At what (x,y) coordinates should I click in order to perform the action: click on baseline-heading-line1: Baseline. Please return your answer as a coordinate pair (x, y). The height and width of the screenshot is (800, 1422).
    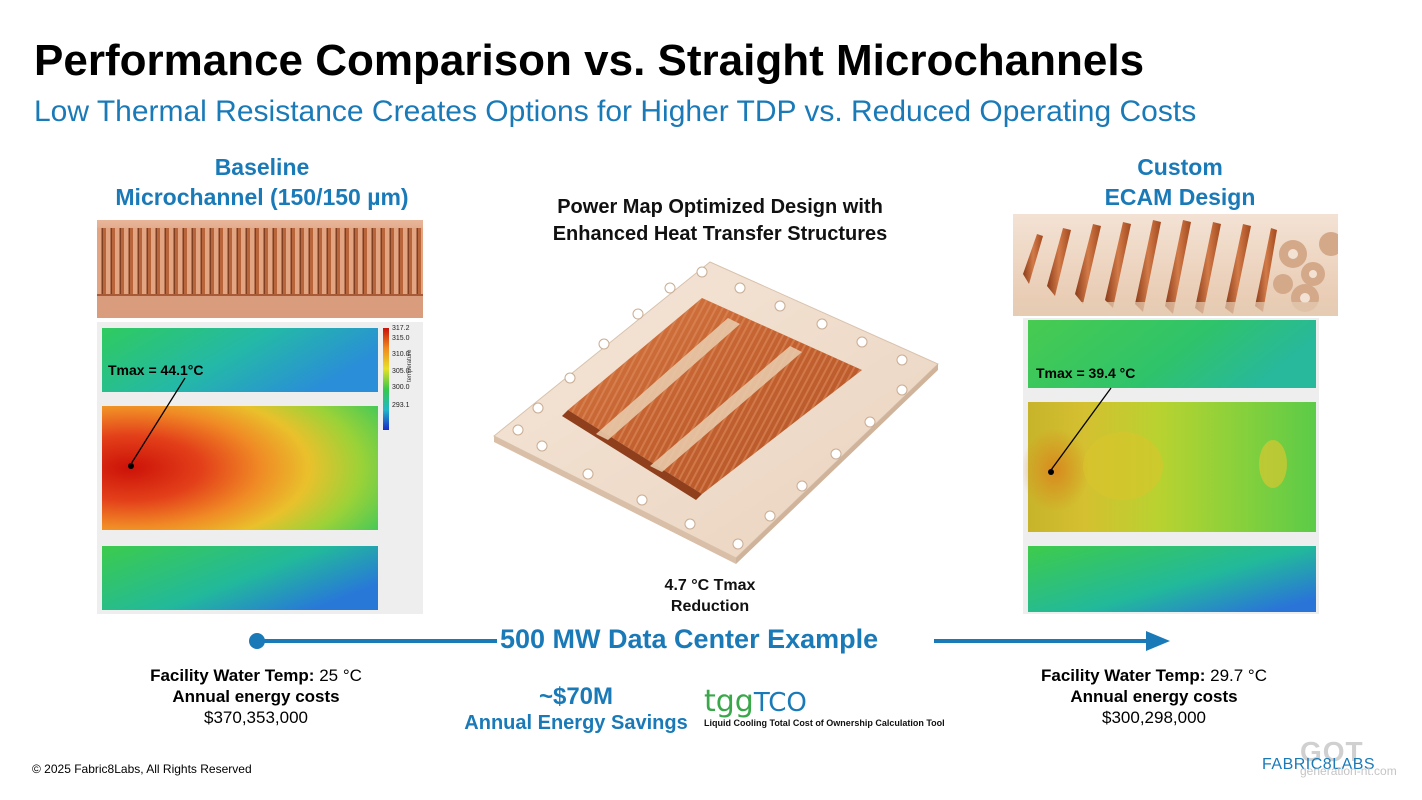
    Looking at the image, I should click on (262, 167).